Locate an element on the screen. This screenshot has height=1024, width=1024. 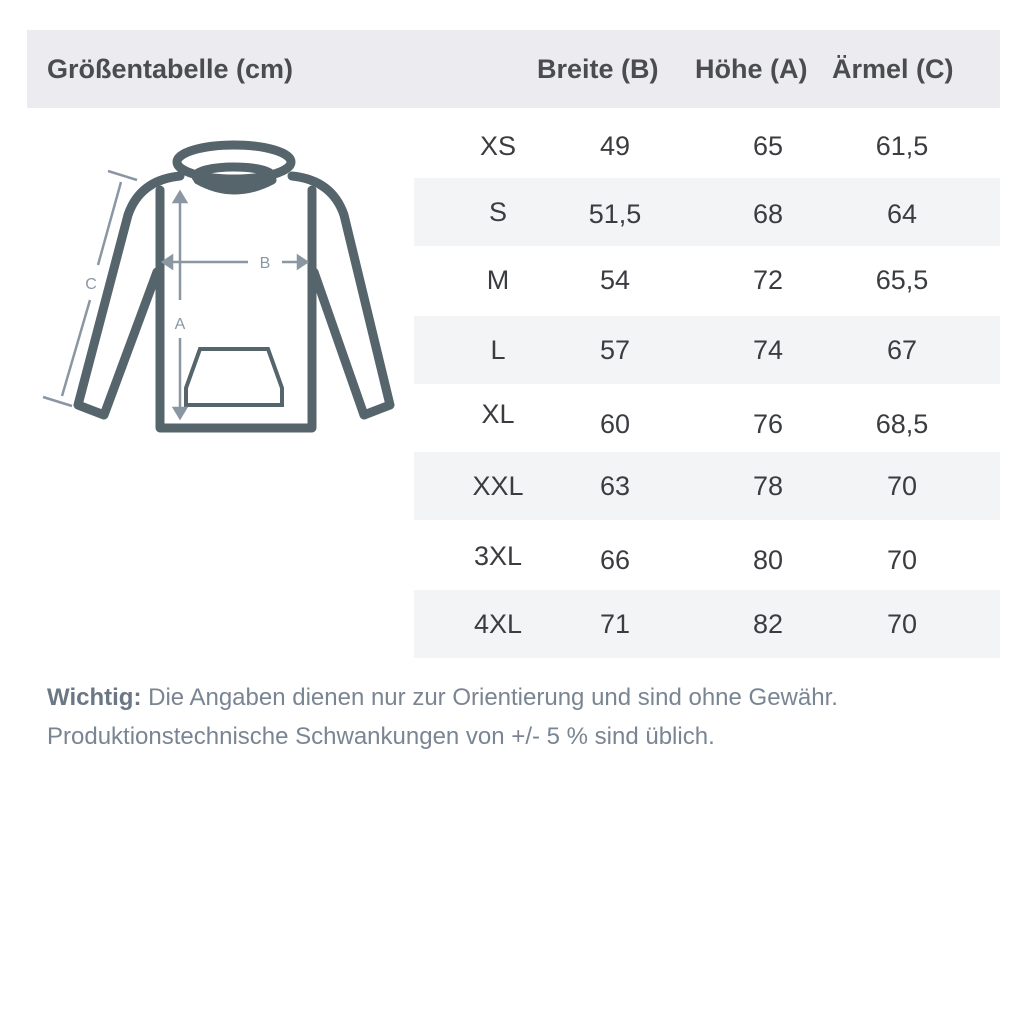
aermel-cell: 64 is located at coordinates (902, 214).